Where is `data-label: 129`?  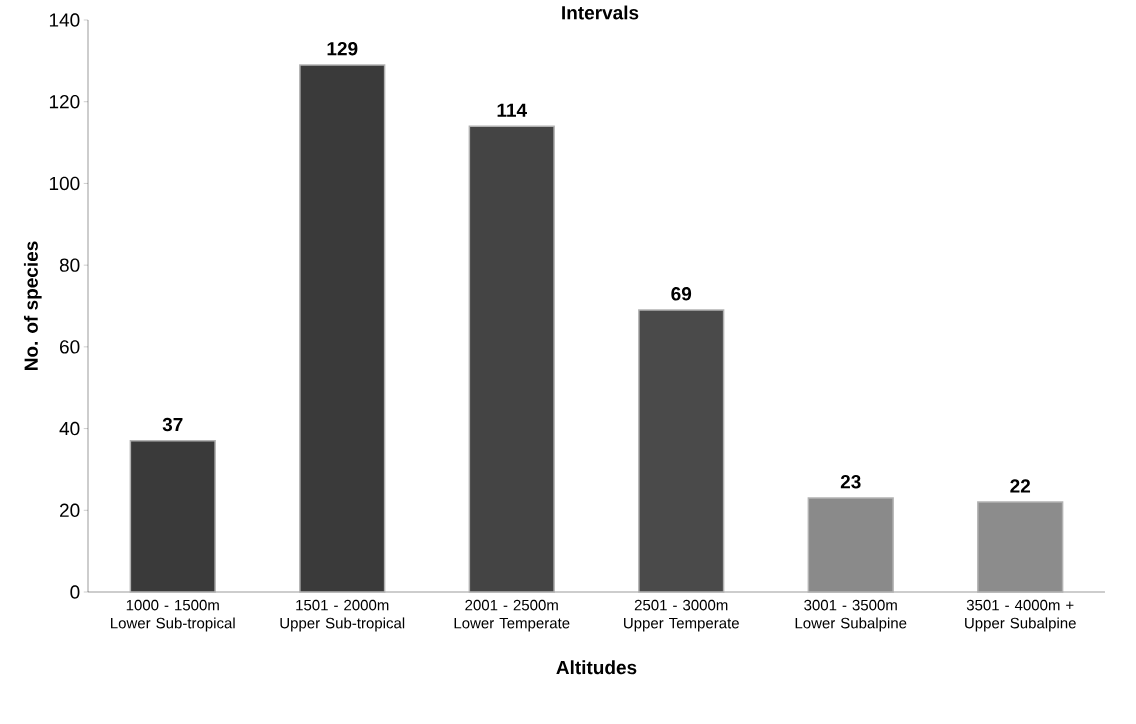 data-label: 129 is located at coordinates (342, 48).